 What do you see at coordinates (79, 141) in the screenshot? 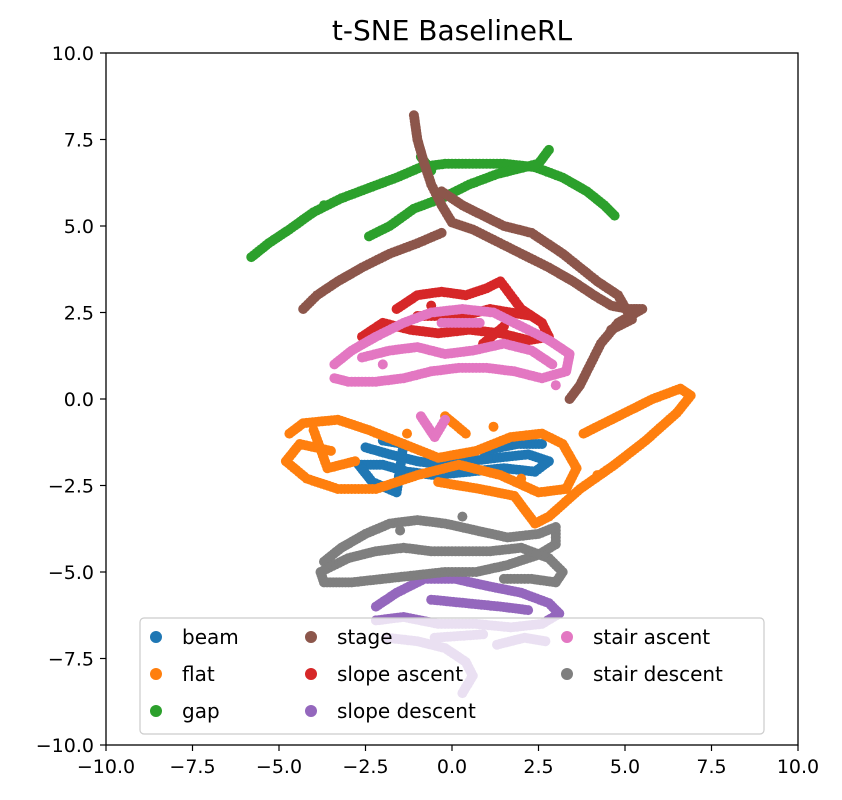
I see `y-tick-label: 7.5` at bounding box center [79, 141].